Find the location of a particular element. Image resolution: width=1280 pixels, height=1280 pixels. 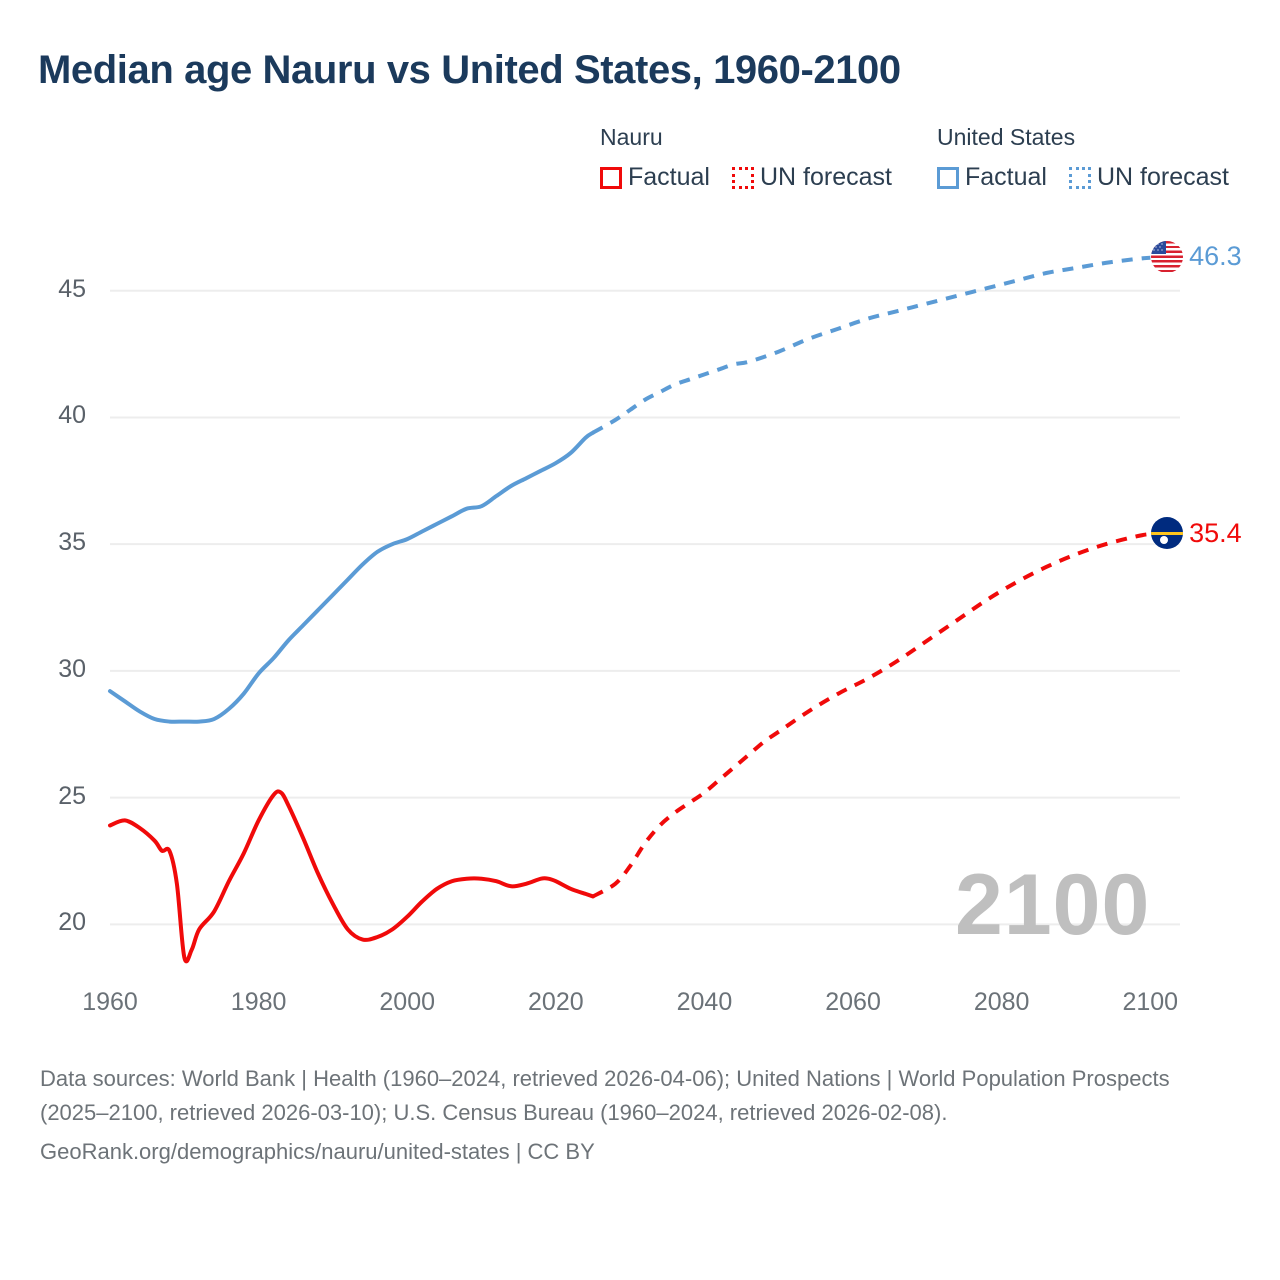

legend-entry-us-factual: Factual is located at coordinates (992, 177).